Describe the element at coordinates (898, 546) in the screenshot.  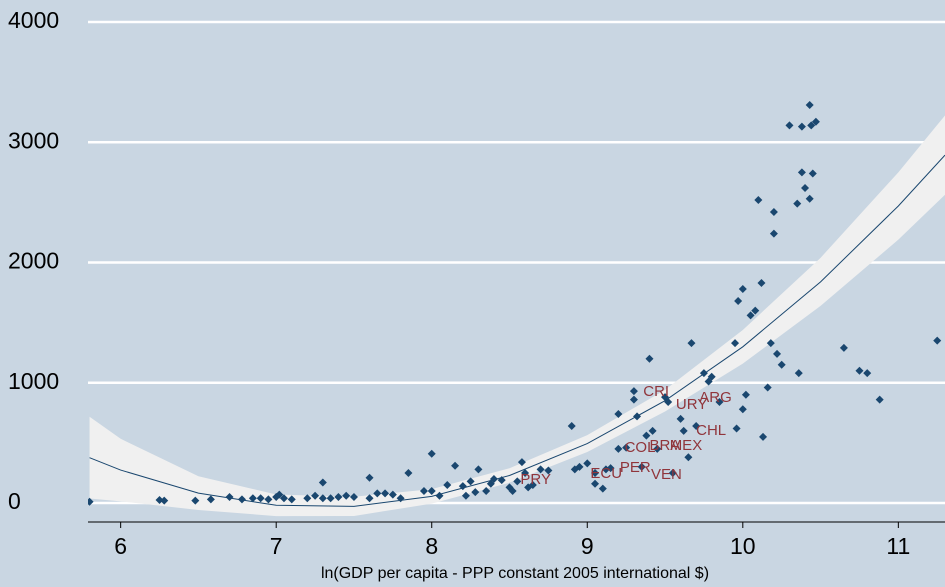
I see `x-tick-label: 11` at that location.